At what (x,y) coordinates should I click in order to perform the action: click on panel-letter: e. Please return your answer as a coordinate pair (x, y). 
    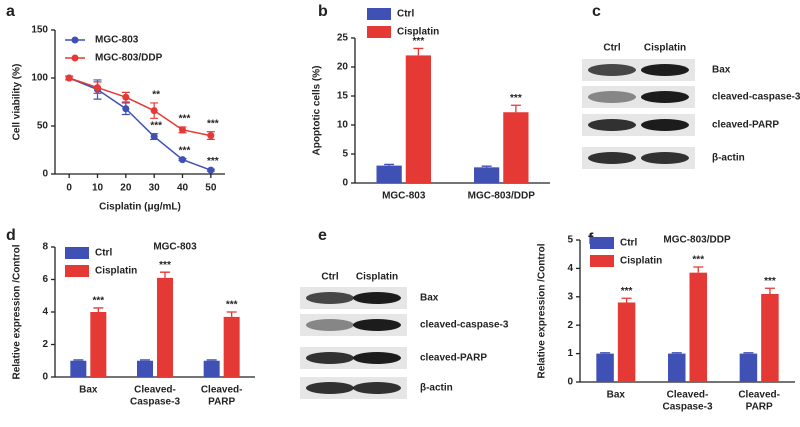
    Looking at the image, I should click on (322, 235).